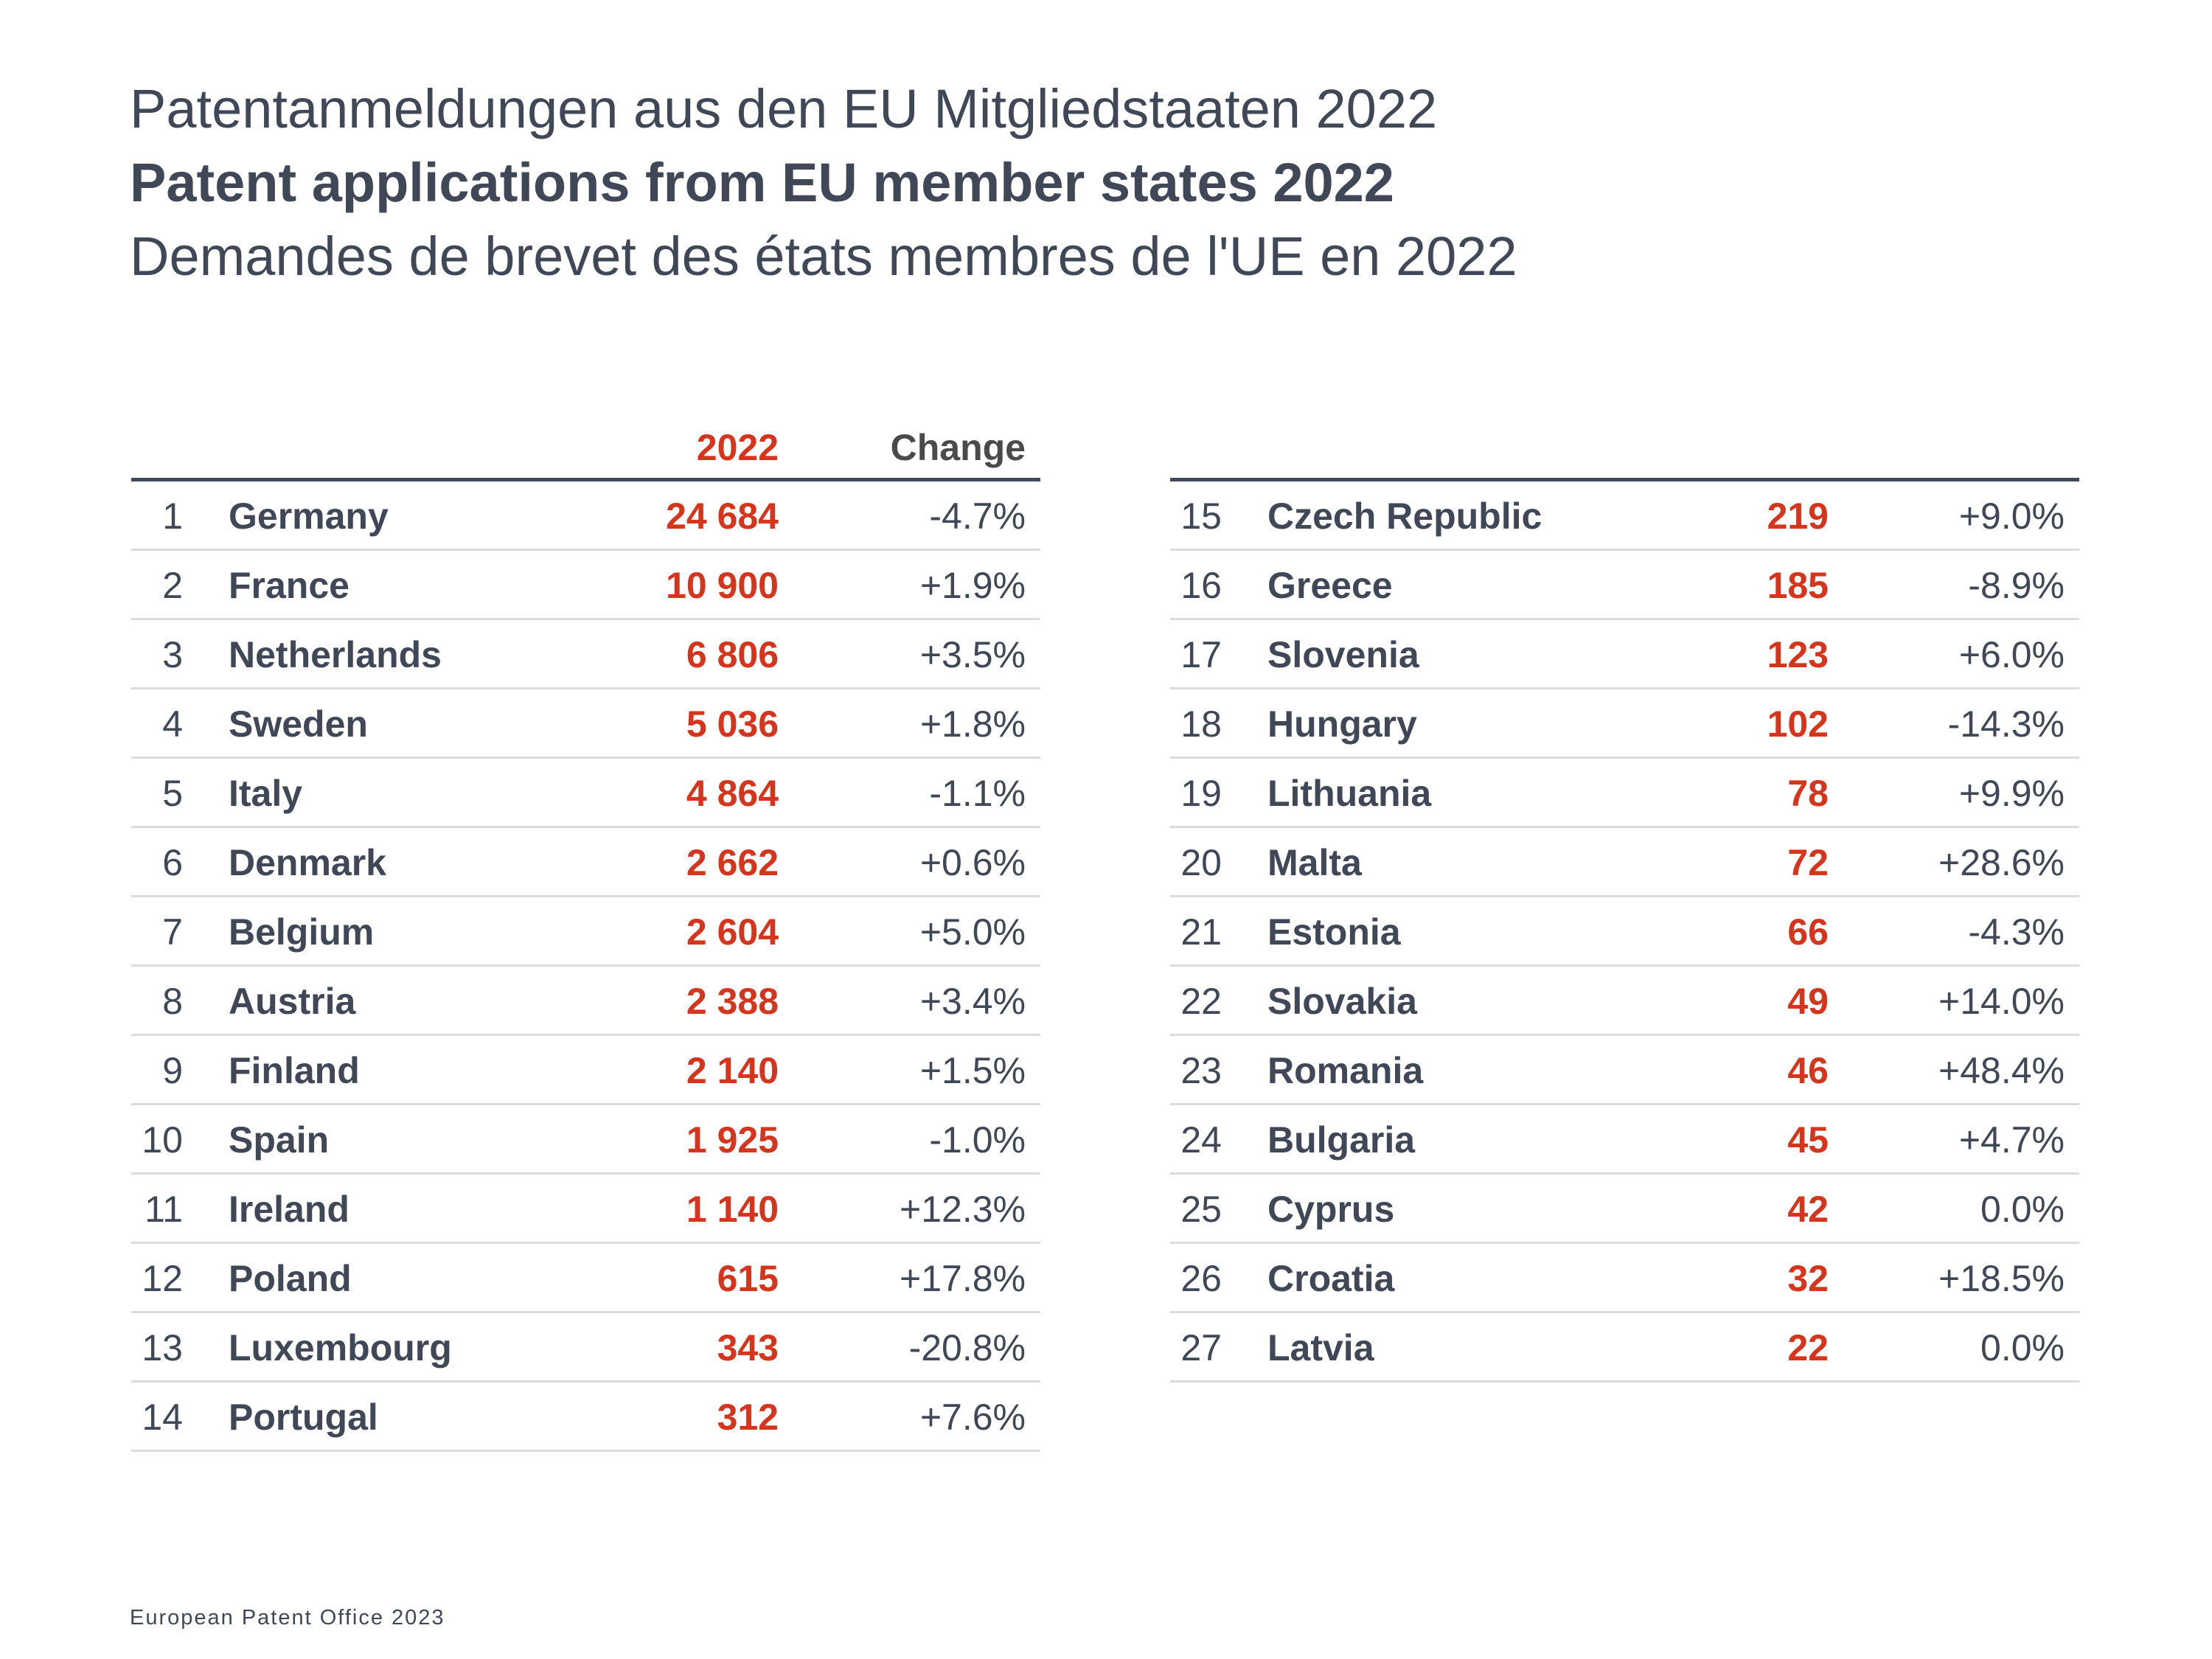  I want to click on rank-cell: 11, so click(164, 1209).